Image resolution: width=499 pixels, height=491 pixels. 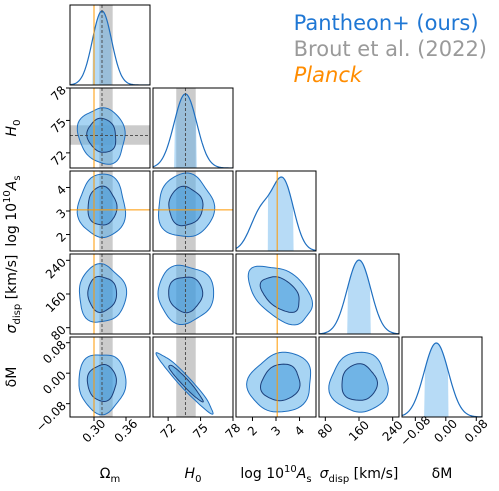 I want to click on y-tick-label: −0.08, so click(x=51, y=417).